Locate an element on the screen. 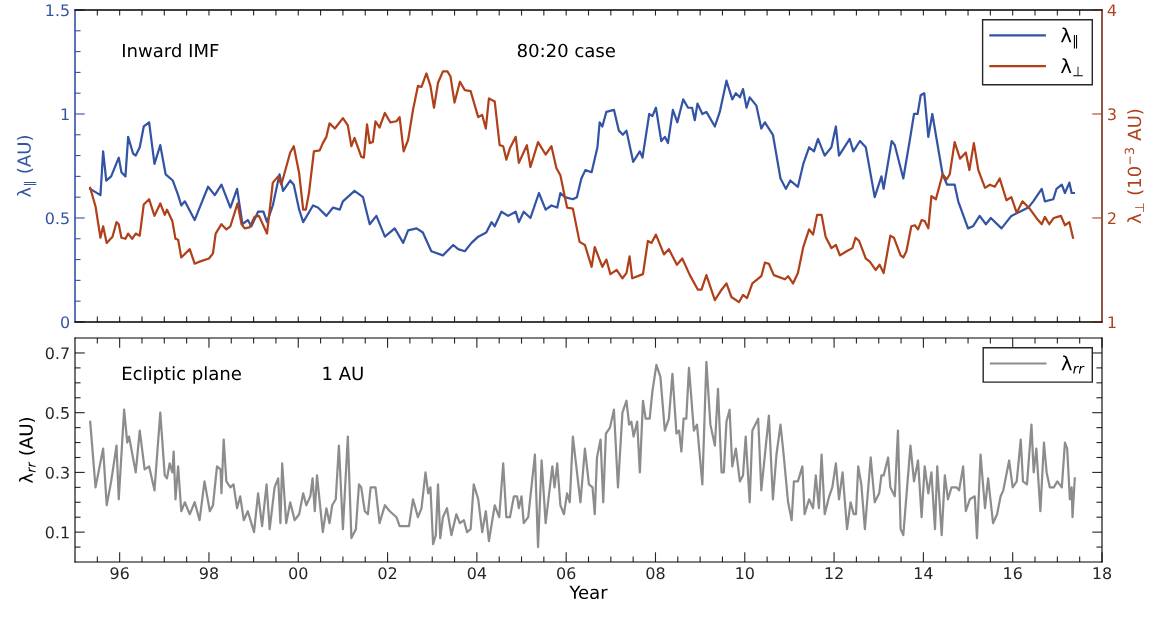 This screenshot has height=623, width=1167. x-tick-label: 18 is located at coordinates (1102, 573).